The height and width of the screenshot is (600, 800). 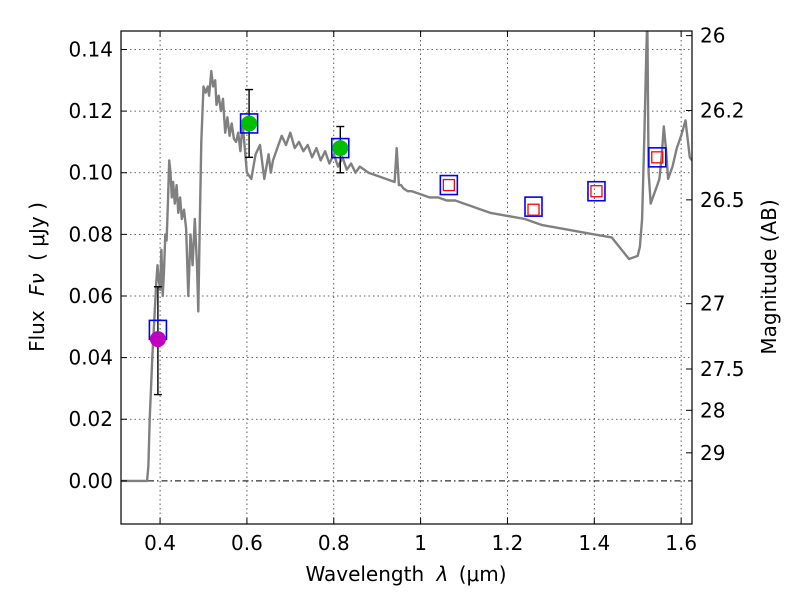 I want to click on x-axis-title: Wavelength λ (μm), so click(x=405, y=574).